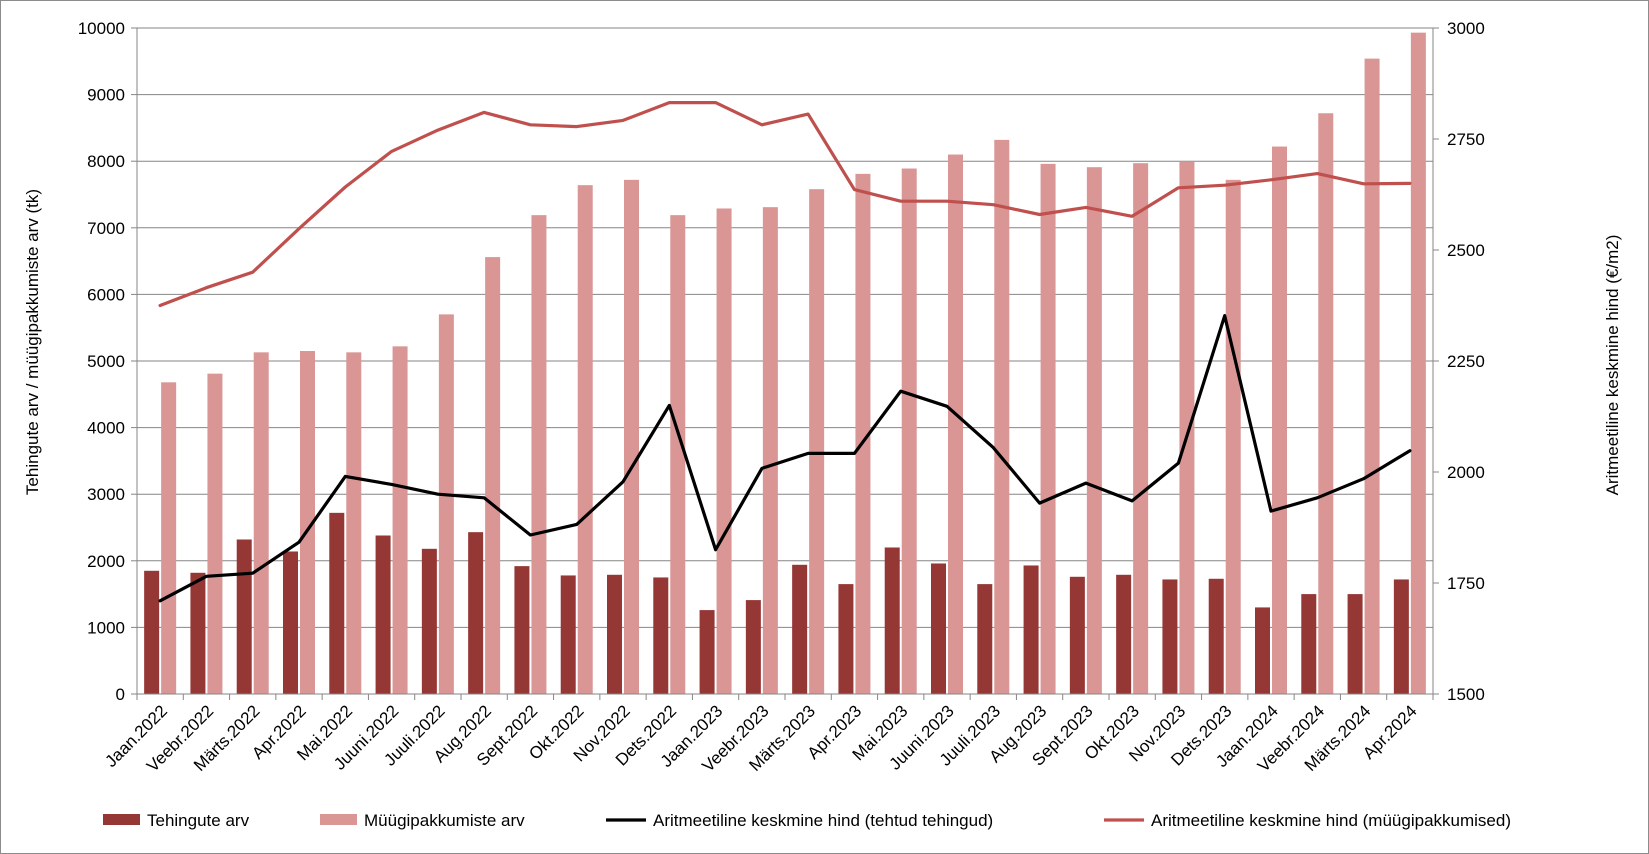 Image resolution: width=1649 pixels, height=854 pixels. What do you see at coordinates (106, 494) in the screenshot?
I see `left-axis-tick-label: 3000` at bounding box center [106, 494].